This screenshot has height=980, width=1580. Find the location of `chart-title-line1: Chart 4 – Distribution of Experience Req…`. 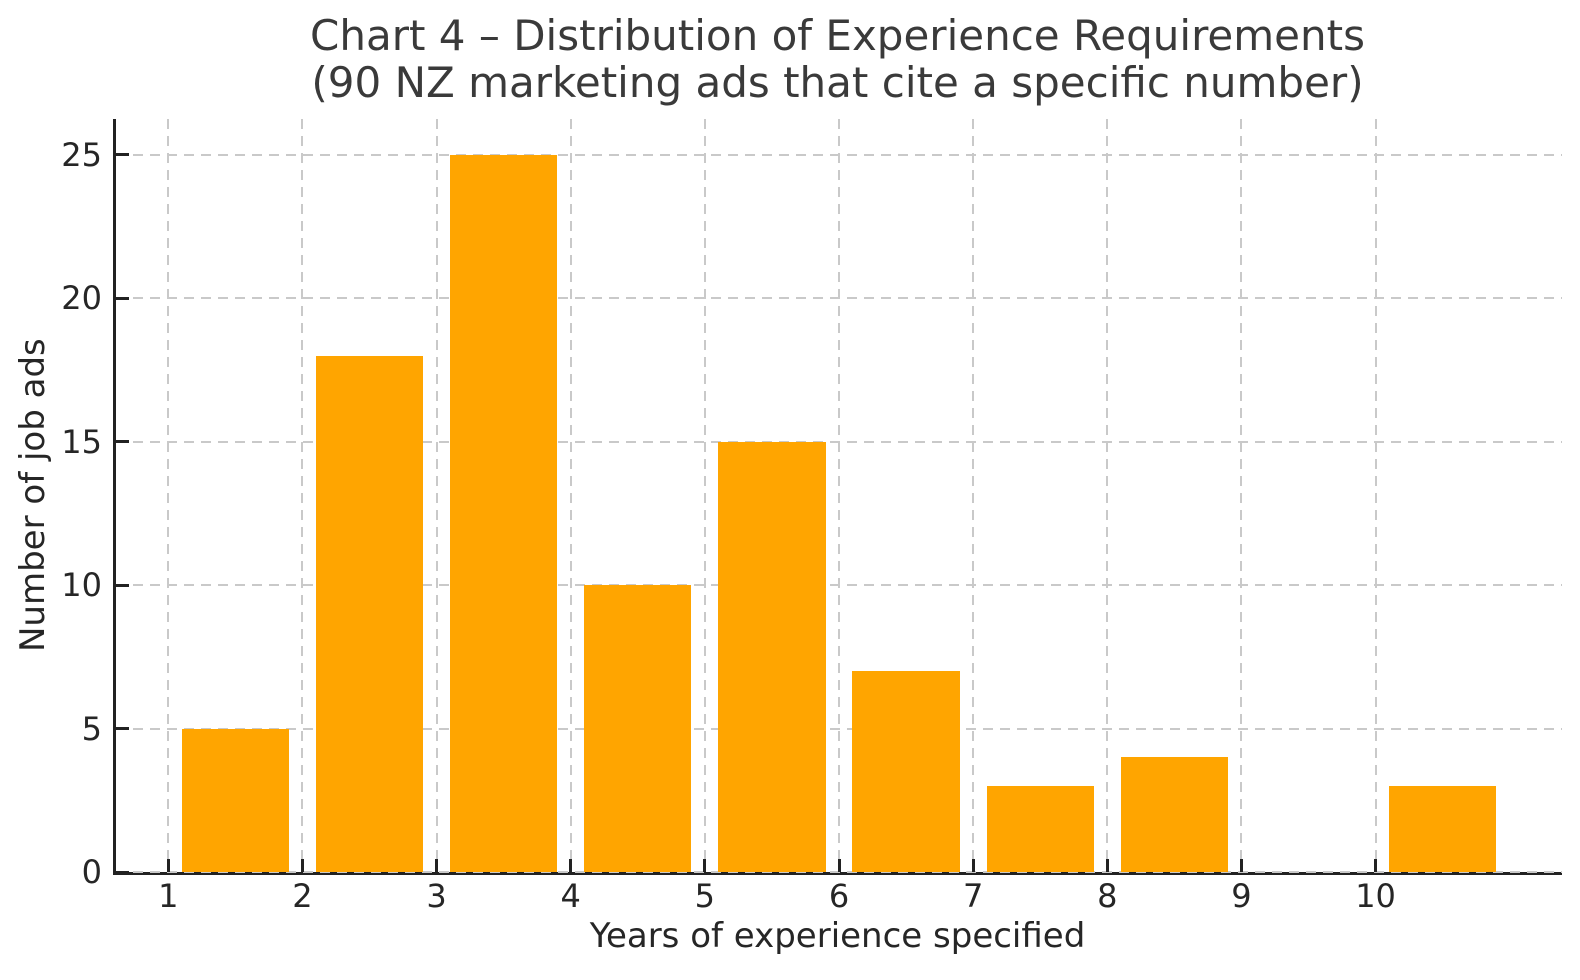

chart-title-line1: Chart 4 – Distribution of Experience Req… is located at coordinates (837, 35).